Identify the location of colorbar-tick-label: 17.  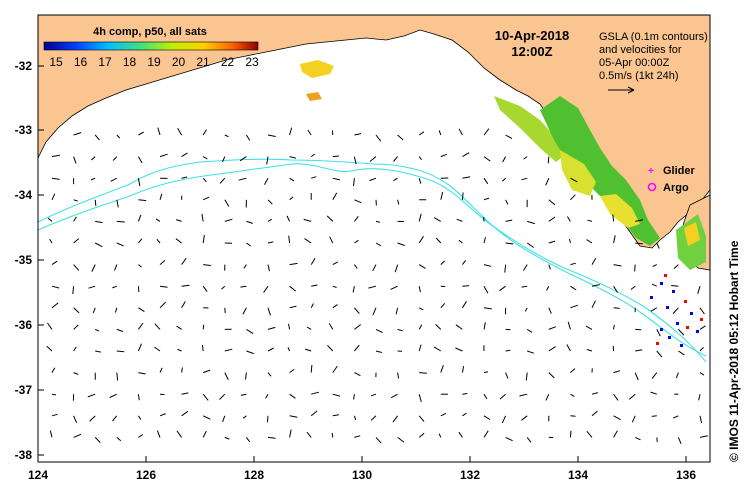
(105, 62).